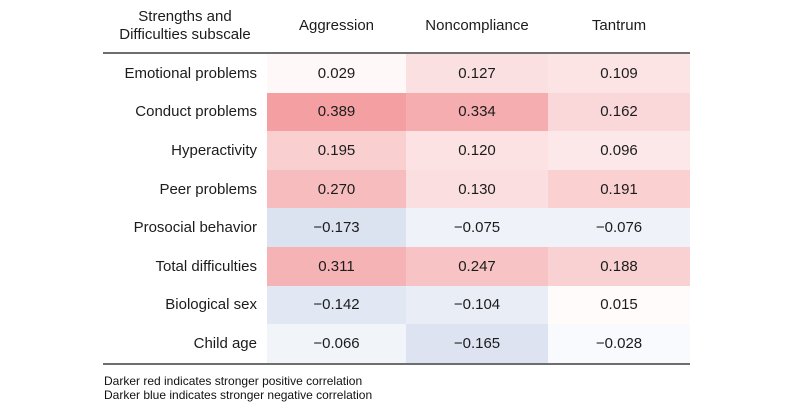  Describe the element at coordinates (185, 227) in the screenshot. I see `row-label: Prosocial behavior` at that location.